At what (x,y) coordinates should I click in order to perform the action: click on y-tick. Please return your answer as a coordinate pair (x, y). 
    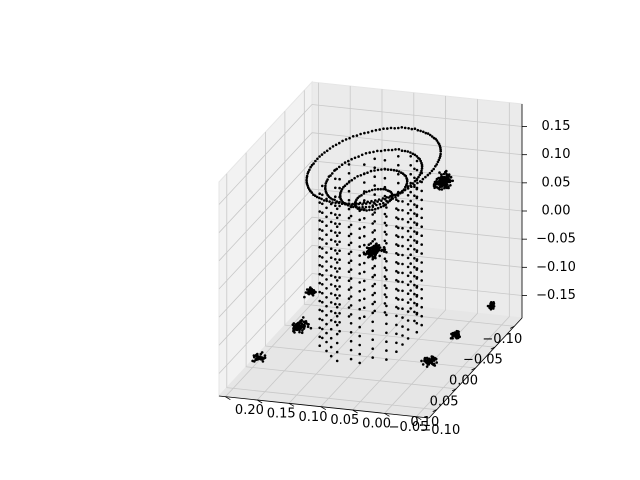
    Looking at the image, I should click on (228, 398).